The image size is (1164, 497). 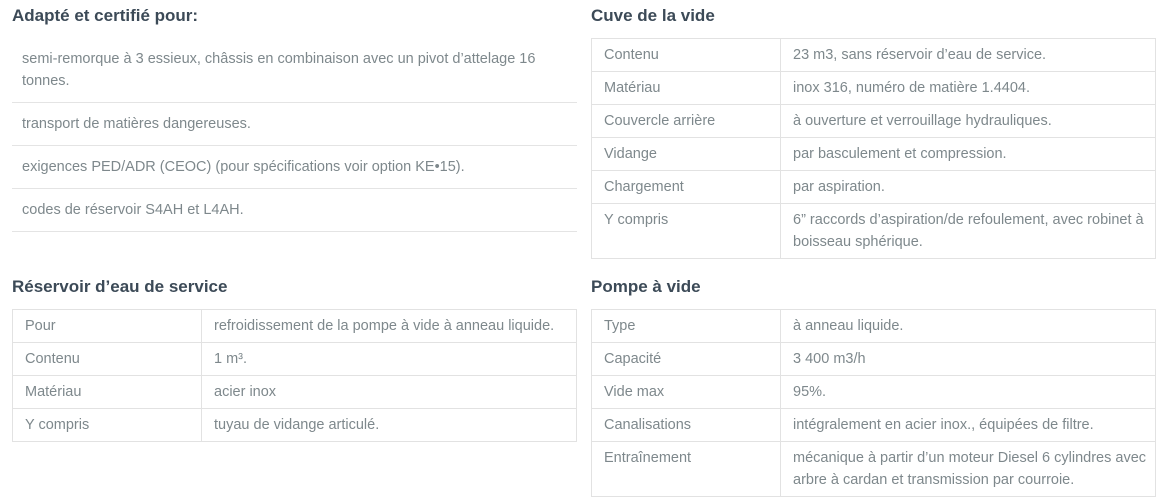 I want to click on table-row: Matériau acier inox, so click(x=294, y=392).